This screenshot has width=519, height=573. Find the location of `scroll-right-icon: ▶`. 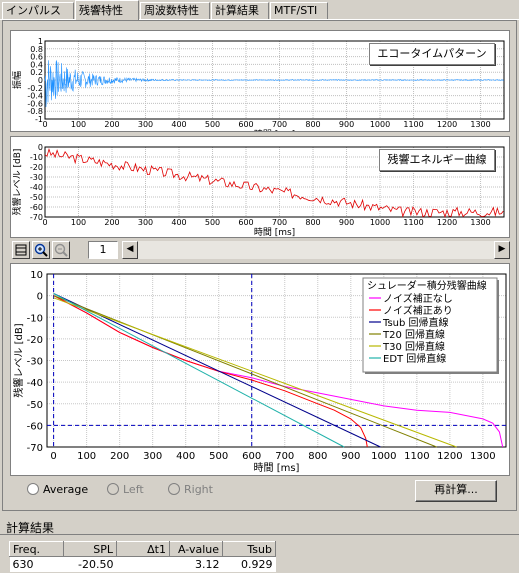

scroll-right-icon: ▶ is located at coordinates (502, 250).